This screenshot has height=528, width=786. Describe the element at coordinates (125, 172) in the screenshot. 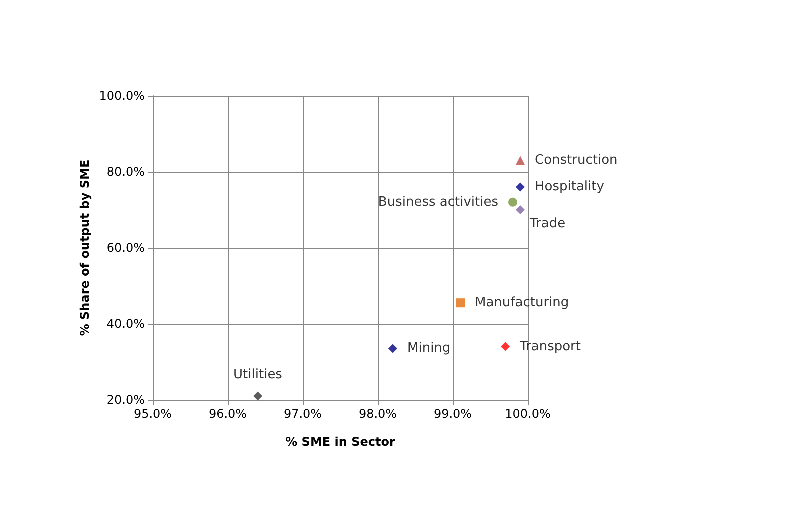

I see `y-tick-label: 80.0%` at that location.